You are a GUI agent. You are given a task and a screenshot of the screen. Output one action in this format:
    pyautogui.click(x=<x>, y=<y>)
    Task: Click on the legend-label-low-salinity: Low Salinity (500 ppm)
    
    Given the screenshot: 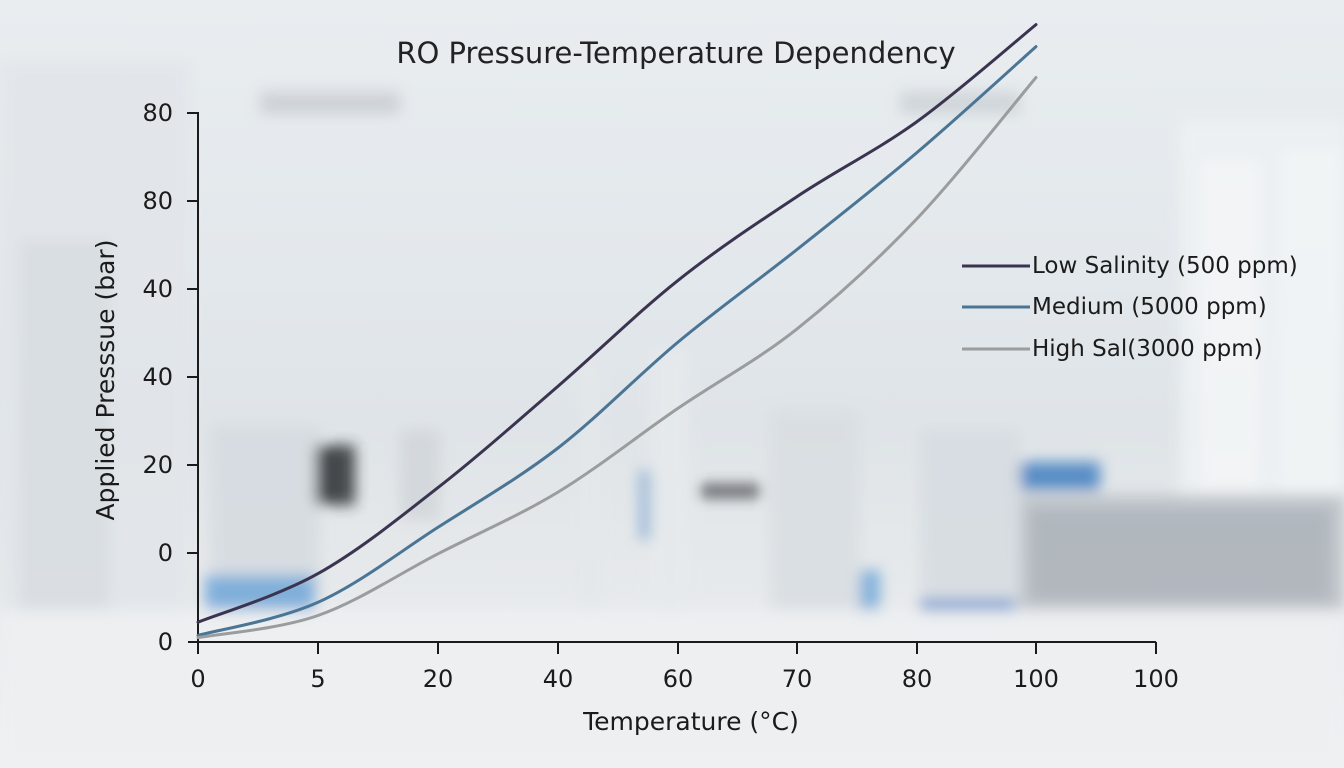 What is the action you would take?
    pyautogui.click(x=1165, y=266)
    